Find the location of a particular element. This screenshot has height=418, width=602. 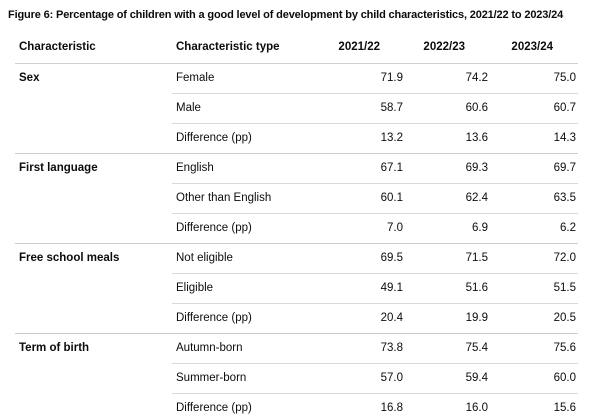

value-cell: 75.6 is located at coordinates (534, 348).